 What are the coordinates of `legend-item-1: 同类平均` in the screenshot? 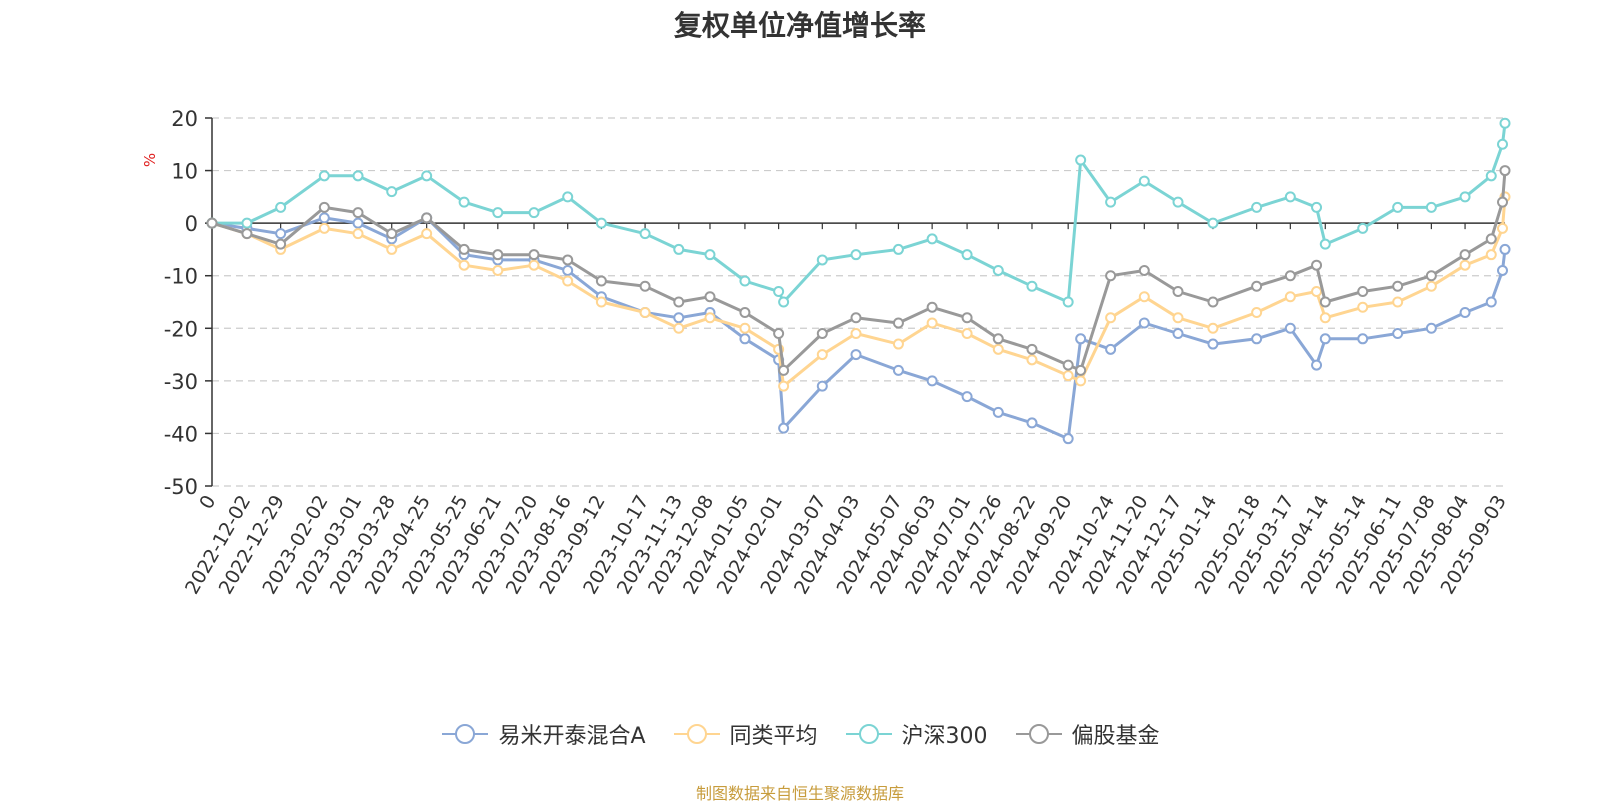 It's located at (745, 734).